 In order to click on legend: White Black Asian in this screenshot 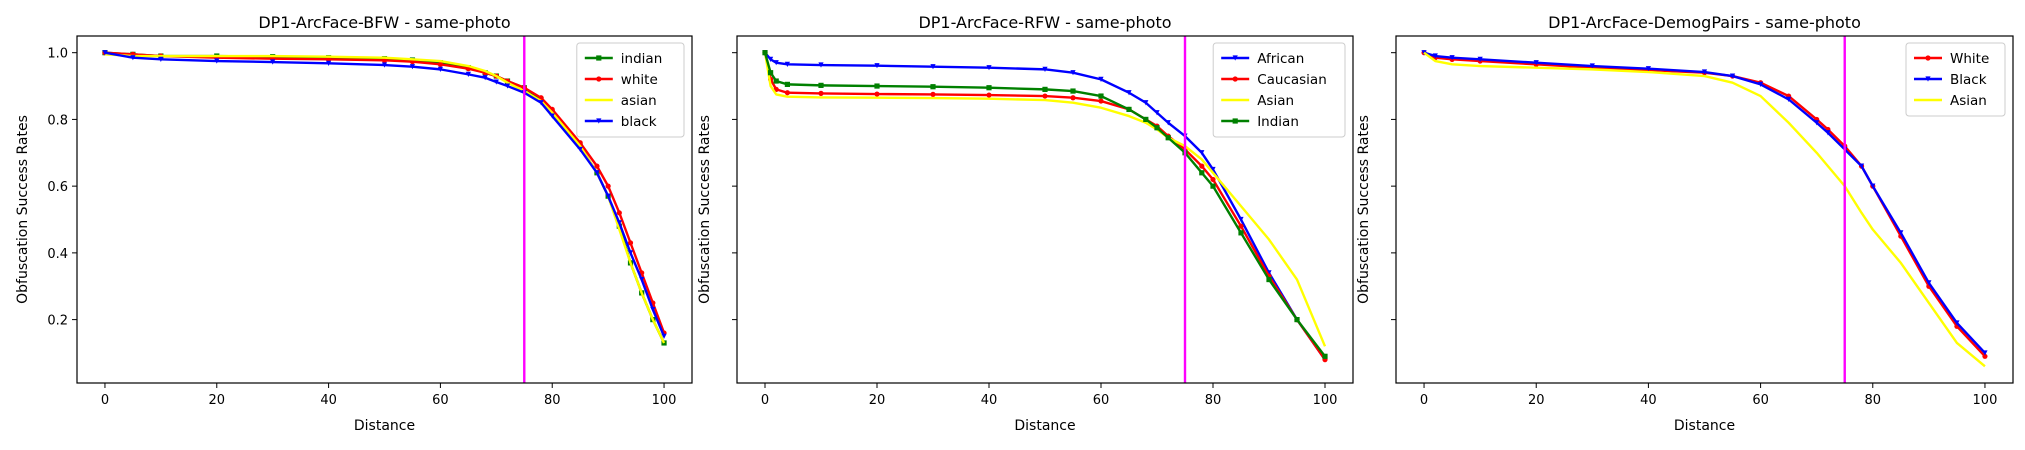, I will do `click(1955, 79)`.